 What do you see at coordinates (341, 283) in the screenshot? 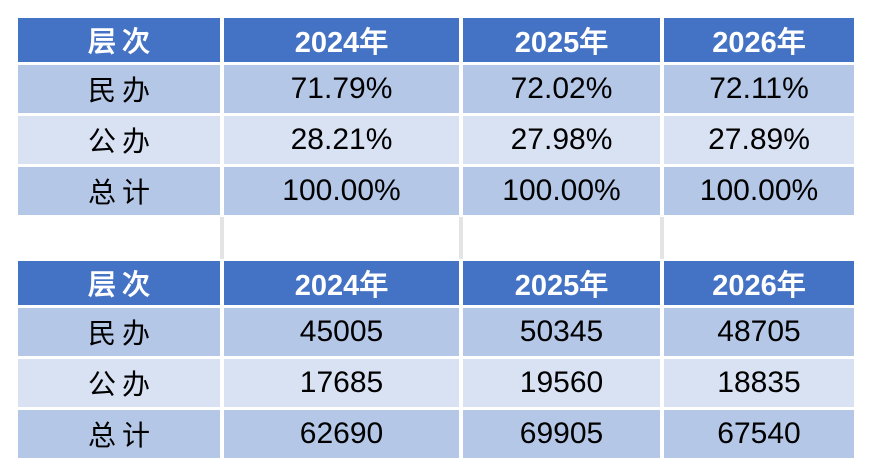
I see `table2-header-year-2024: 2024年` at bounding box center [341, 283].